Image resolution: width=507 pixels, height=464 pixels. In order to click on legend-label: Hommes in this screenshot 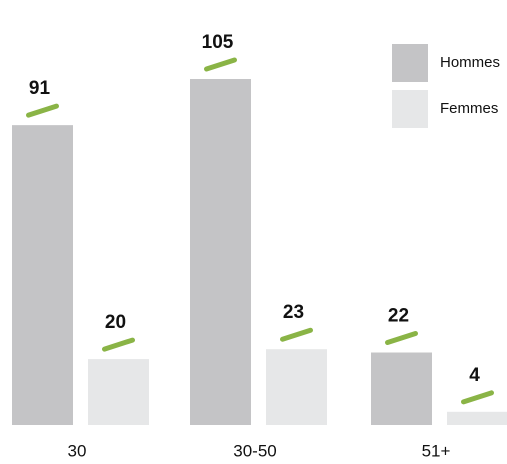, I will do `click(470, 62)`.